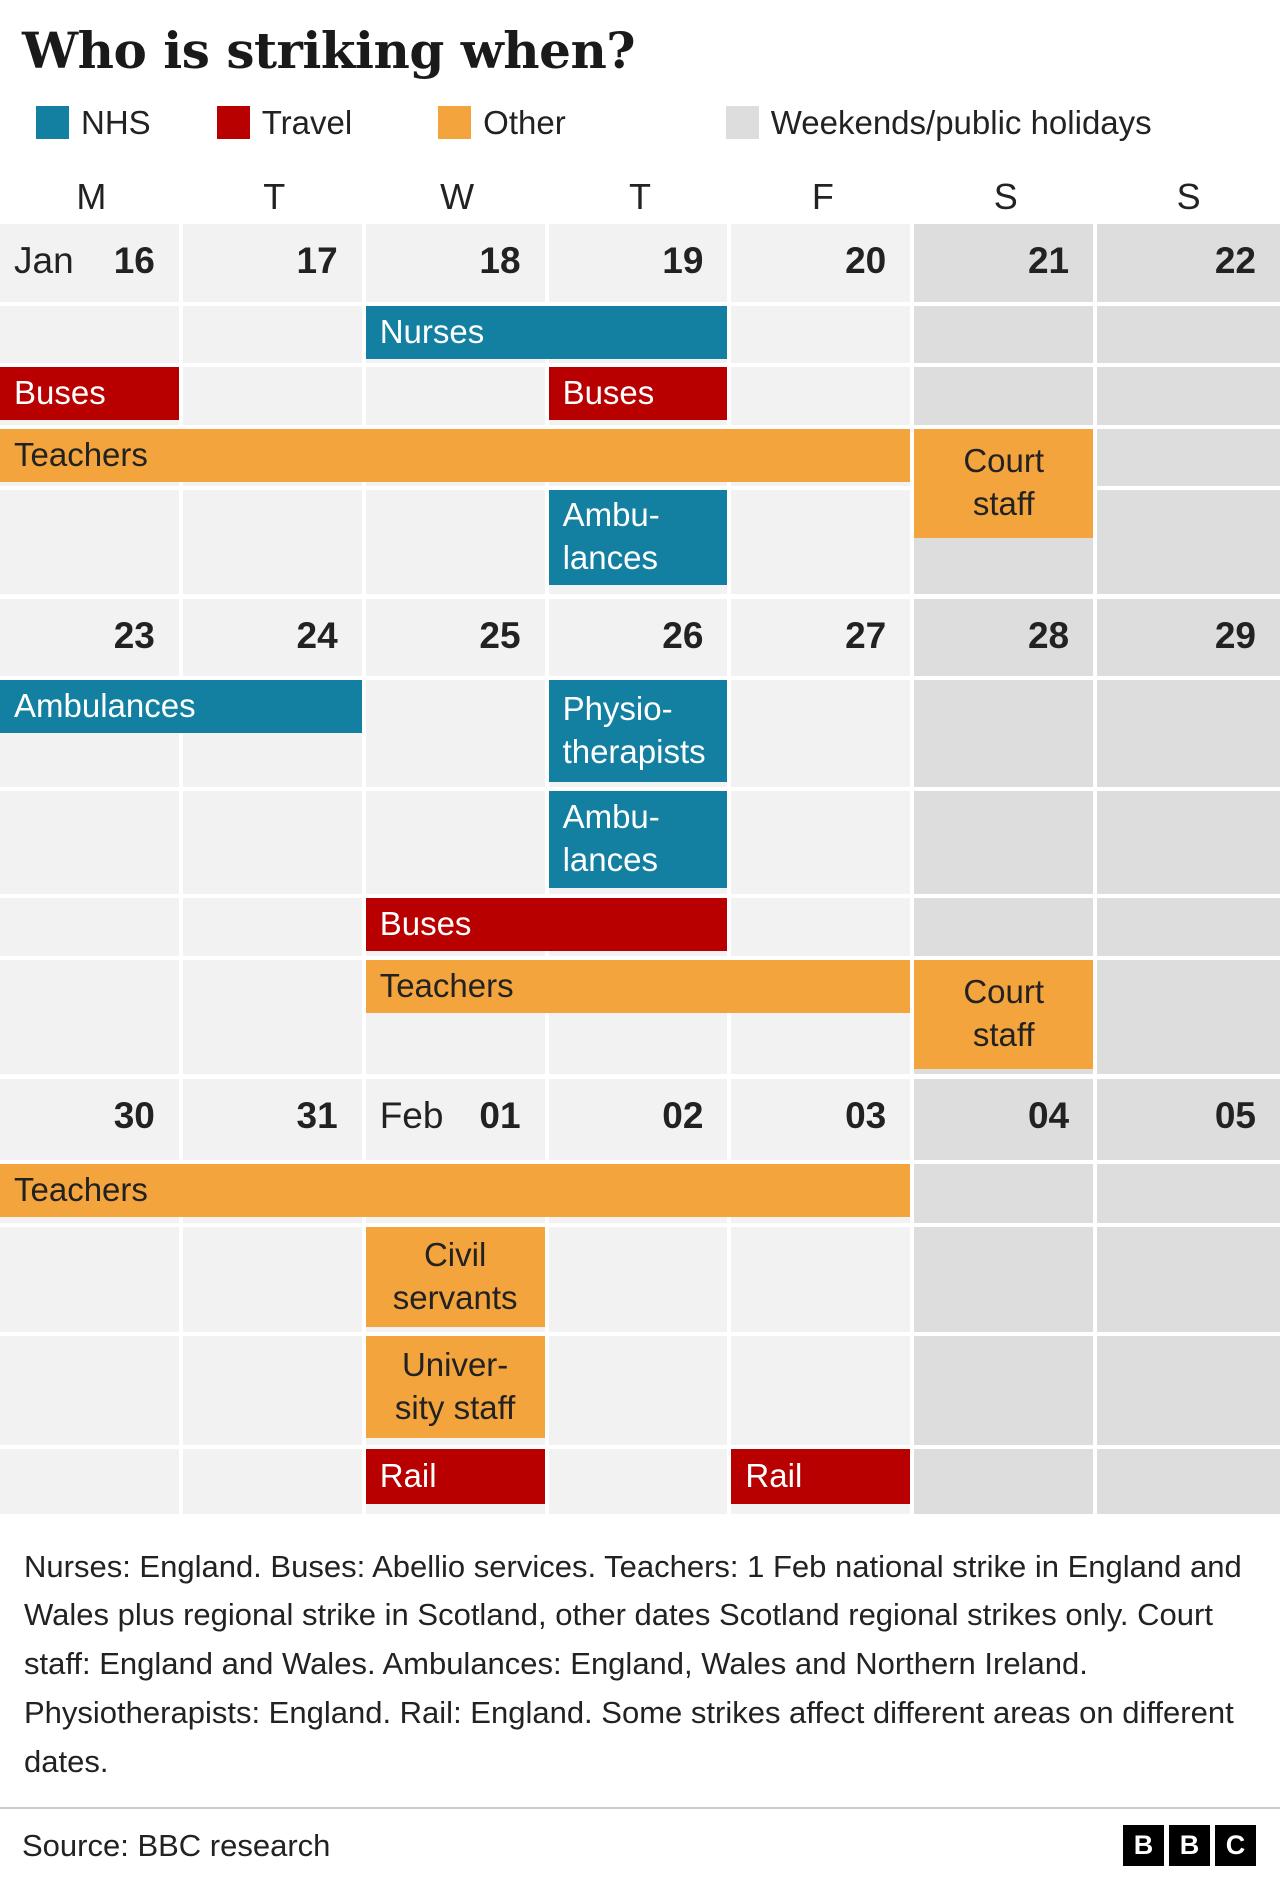 Image resolution: width=1280 pixels, height=1886 pixels. I want to click on day-label-row: 05, so click(1188, 1118).